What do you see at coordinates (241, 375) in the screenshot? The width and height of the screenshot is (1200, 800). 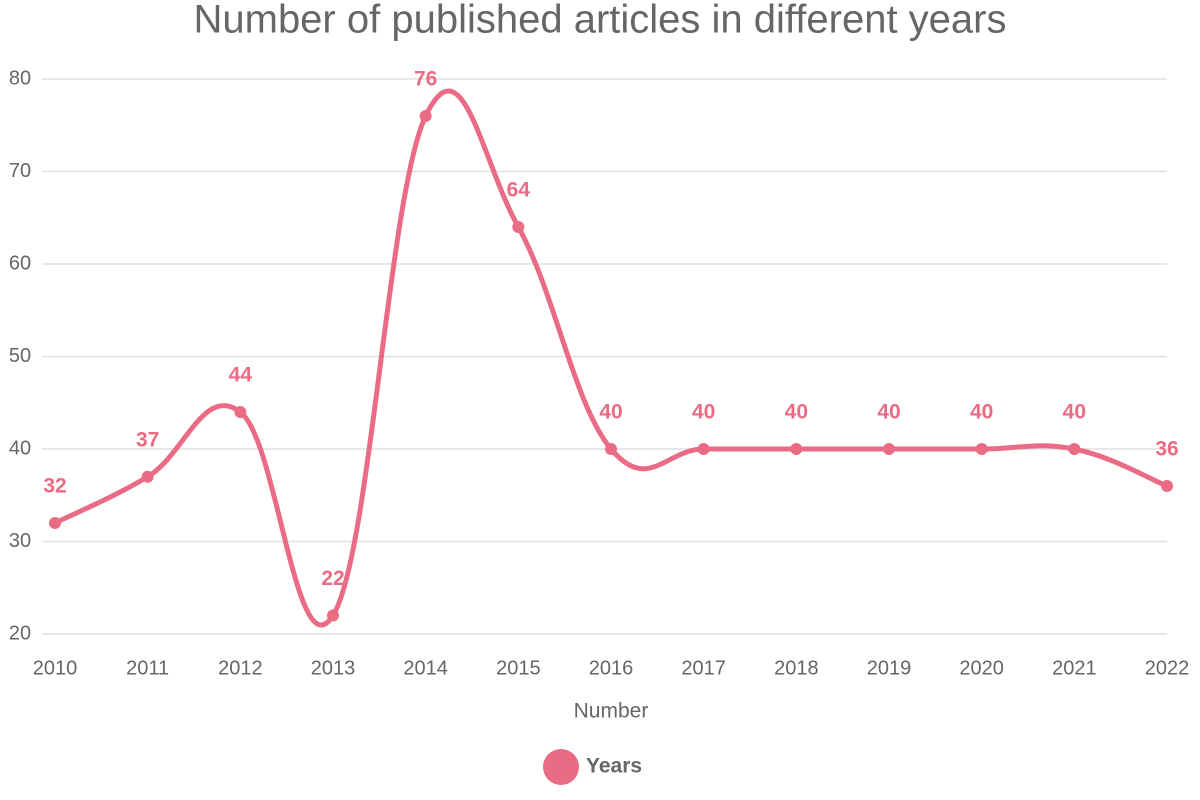 I see `data-label: 44` at bounding box center [241, 375].